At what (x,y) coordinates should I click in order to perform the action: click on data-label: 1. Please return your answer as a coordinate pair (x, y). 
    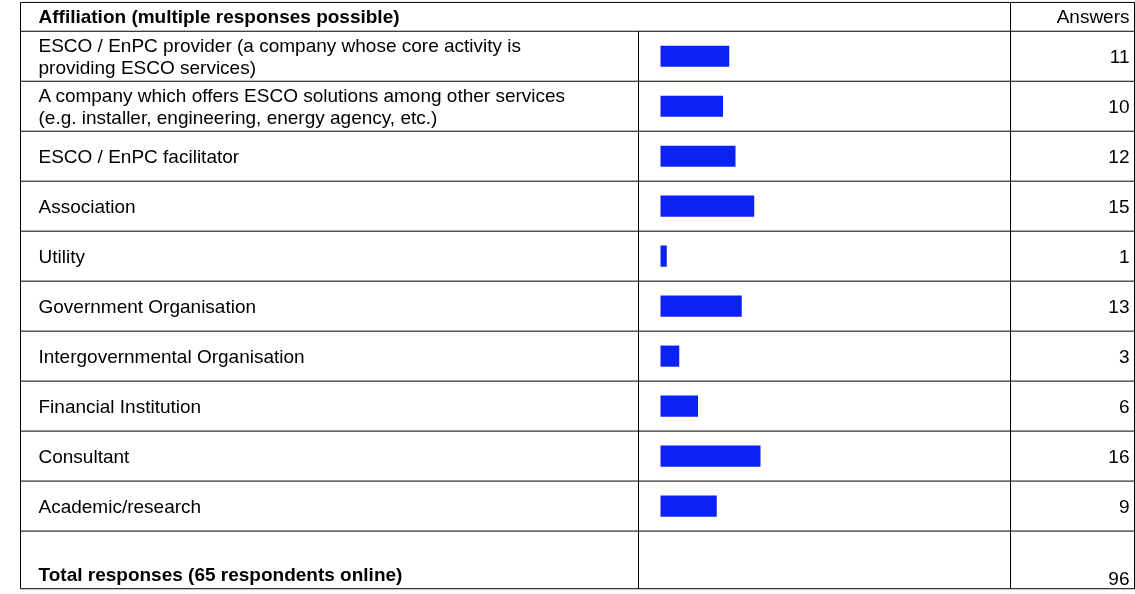
    Looking at the image, I should click on (1124, 256).